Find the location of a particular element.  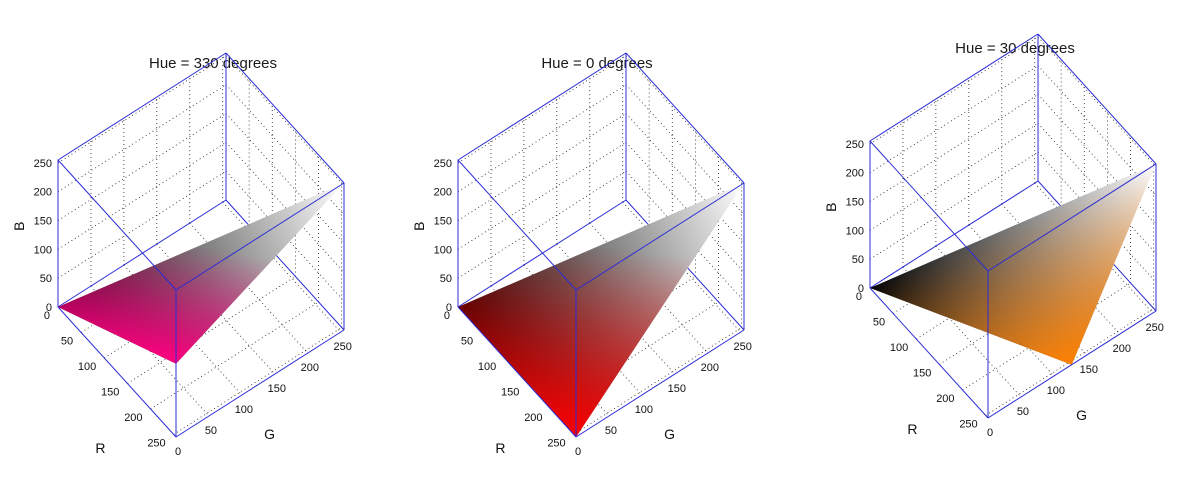

chart-title: Hue = 0 degrees is located at coordinates (597, 63).